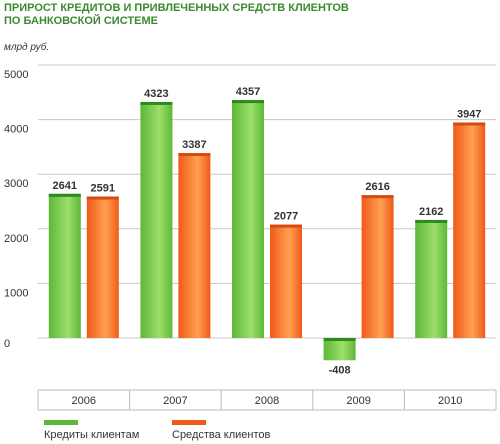 The image size is (500, 444). Describe the element at coordinates (175, 401) in the screenshot. I see `x-tick-label: 2007` at that location.